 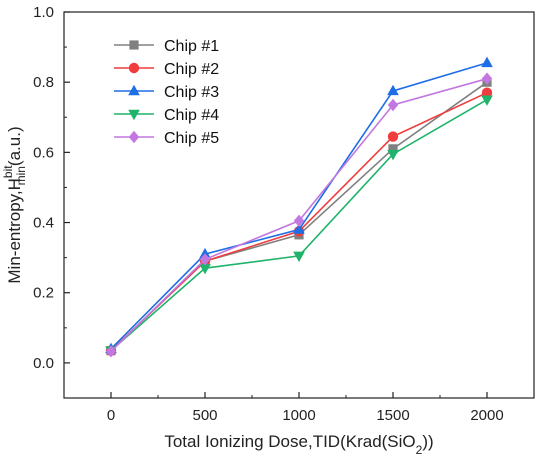 What do you see at coordinates (191, 69) in the screenshot?
I see `legend-label: Chip #2` at bounding box center [191, 69].